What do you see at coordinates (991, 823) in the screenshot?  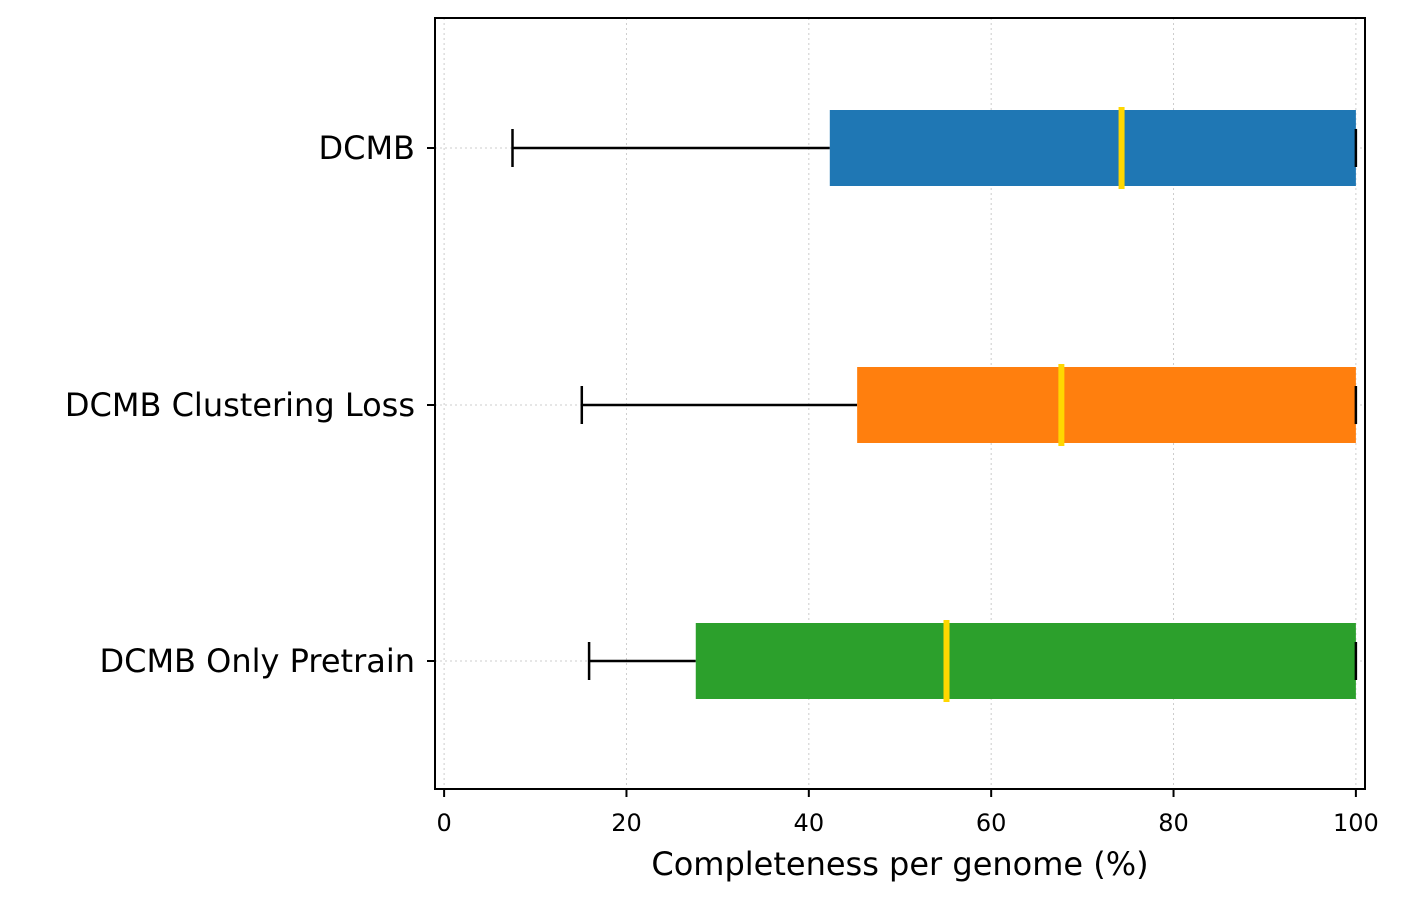 I see `x-tick-label: 60` at bounding box center [991, 823].